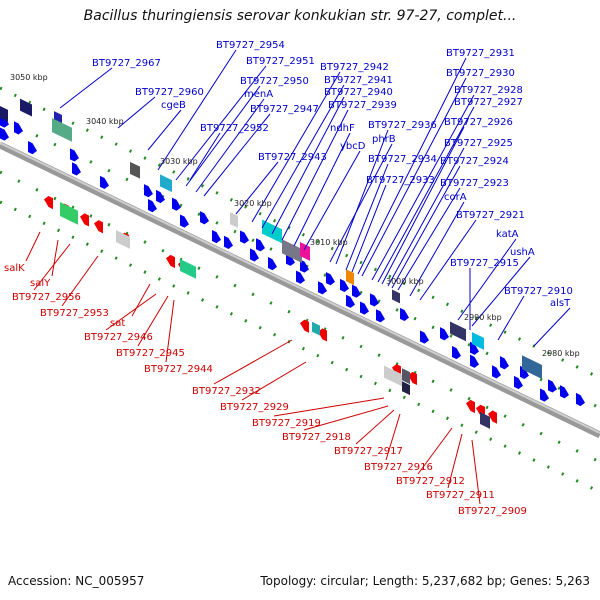  What do you see at coordinates (173, 105) in the screenshot?
I see `gene-label: cgeB` at bounding box center [173, 105].